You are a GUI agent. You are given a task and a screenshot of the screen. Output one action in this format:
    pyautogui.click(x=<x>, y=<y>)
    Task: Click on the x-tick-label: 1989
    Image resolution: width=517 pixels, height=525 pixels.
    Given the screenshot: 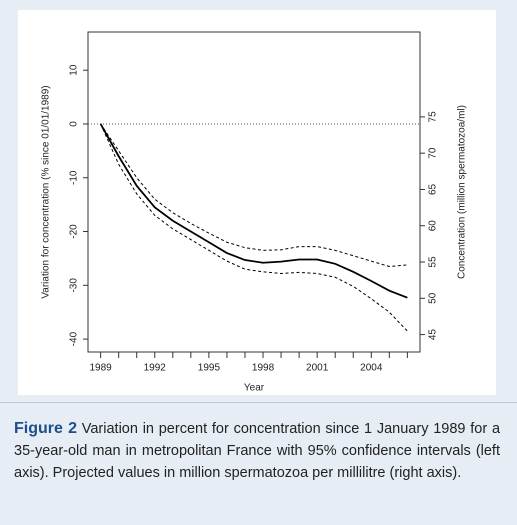 What is the action you would take?
    pyautogui.click(x=101, y=368)
    